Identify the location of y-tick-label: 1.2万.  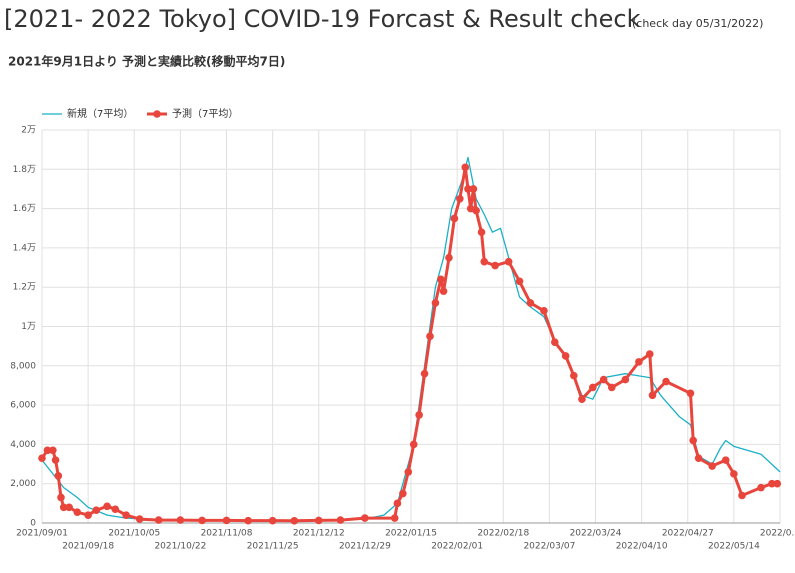
(24, 288).